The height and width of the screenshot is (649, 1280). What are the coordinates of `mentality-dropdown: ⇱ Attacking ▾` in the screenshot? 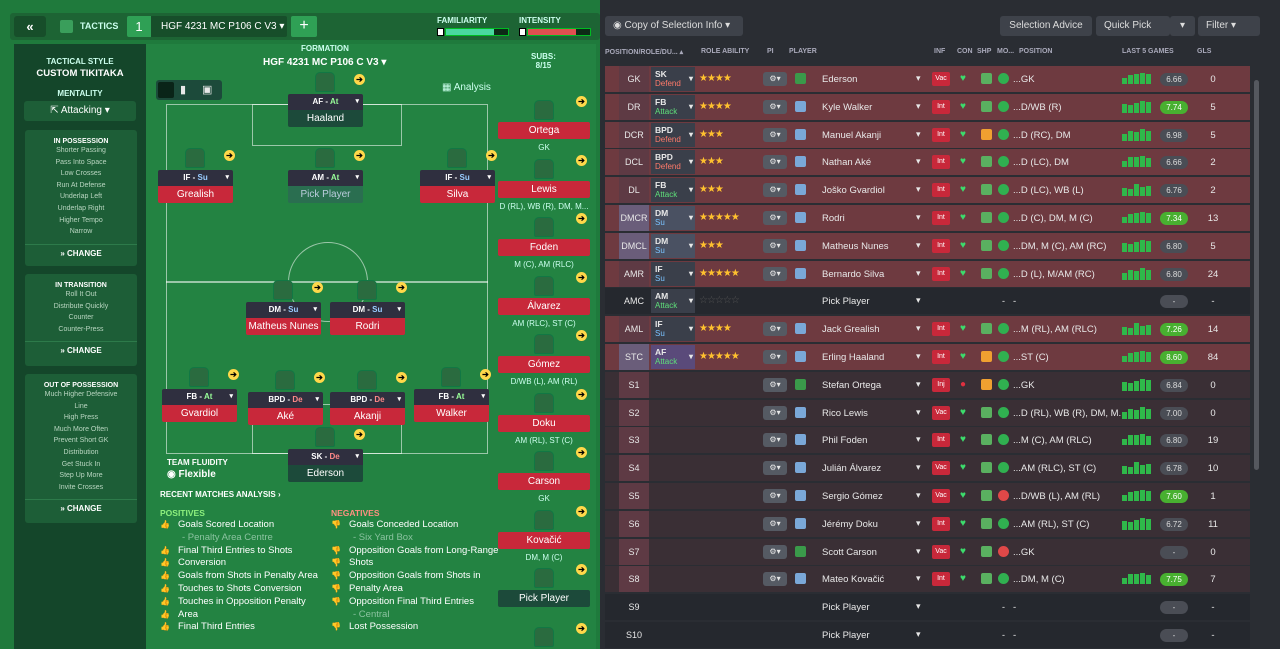 It's located at (80, 111).